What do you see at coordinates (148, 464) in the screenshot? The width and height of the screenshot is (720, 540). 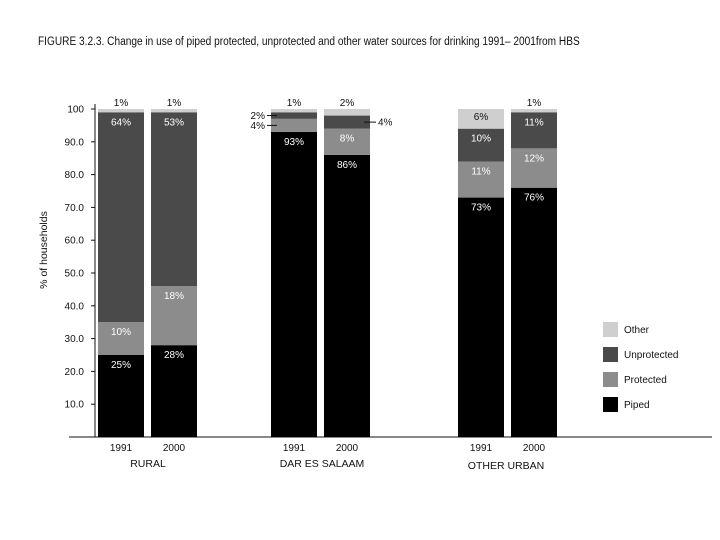 I see `group-label: RURAL` at bounding box center [148, 464].